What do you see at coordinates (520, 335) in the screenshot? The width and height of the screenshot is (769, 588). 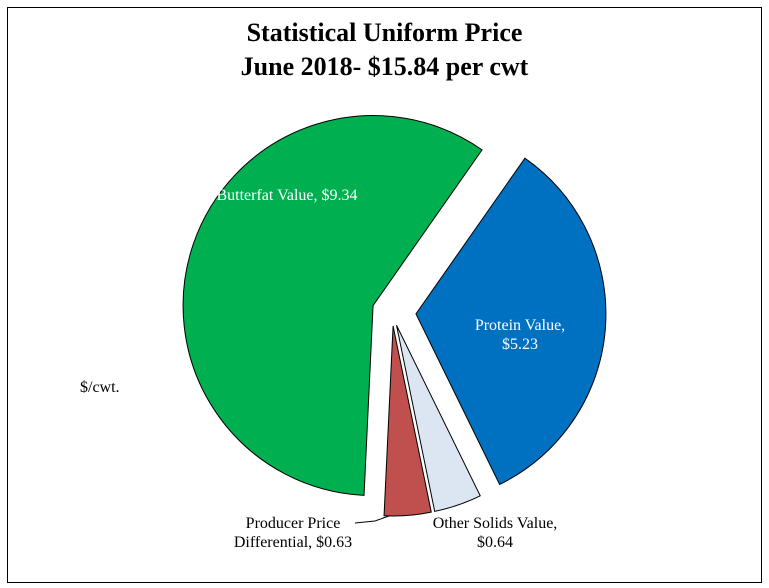 I see `slice-label: Protein Value, $5.23` at bounding box center [520, 335].